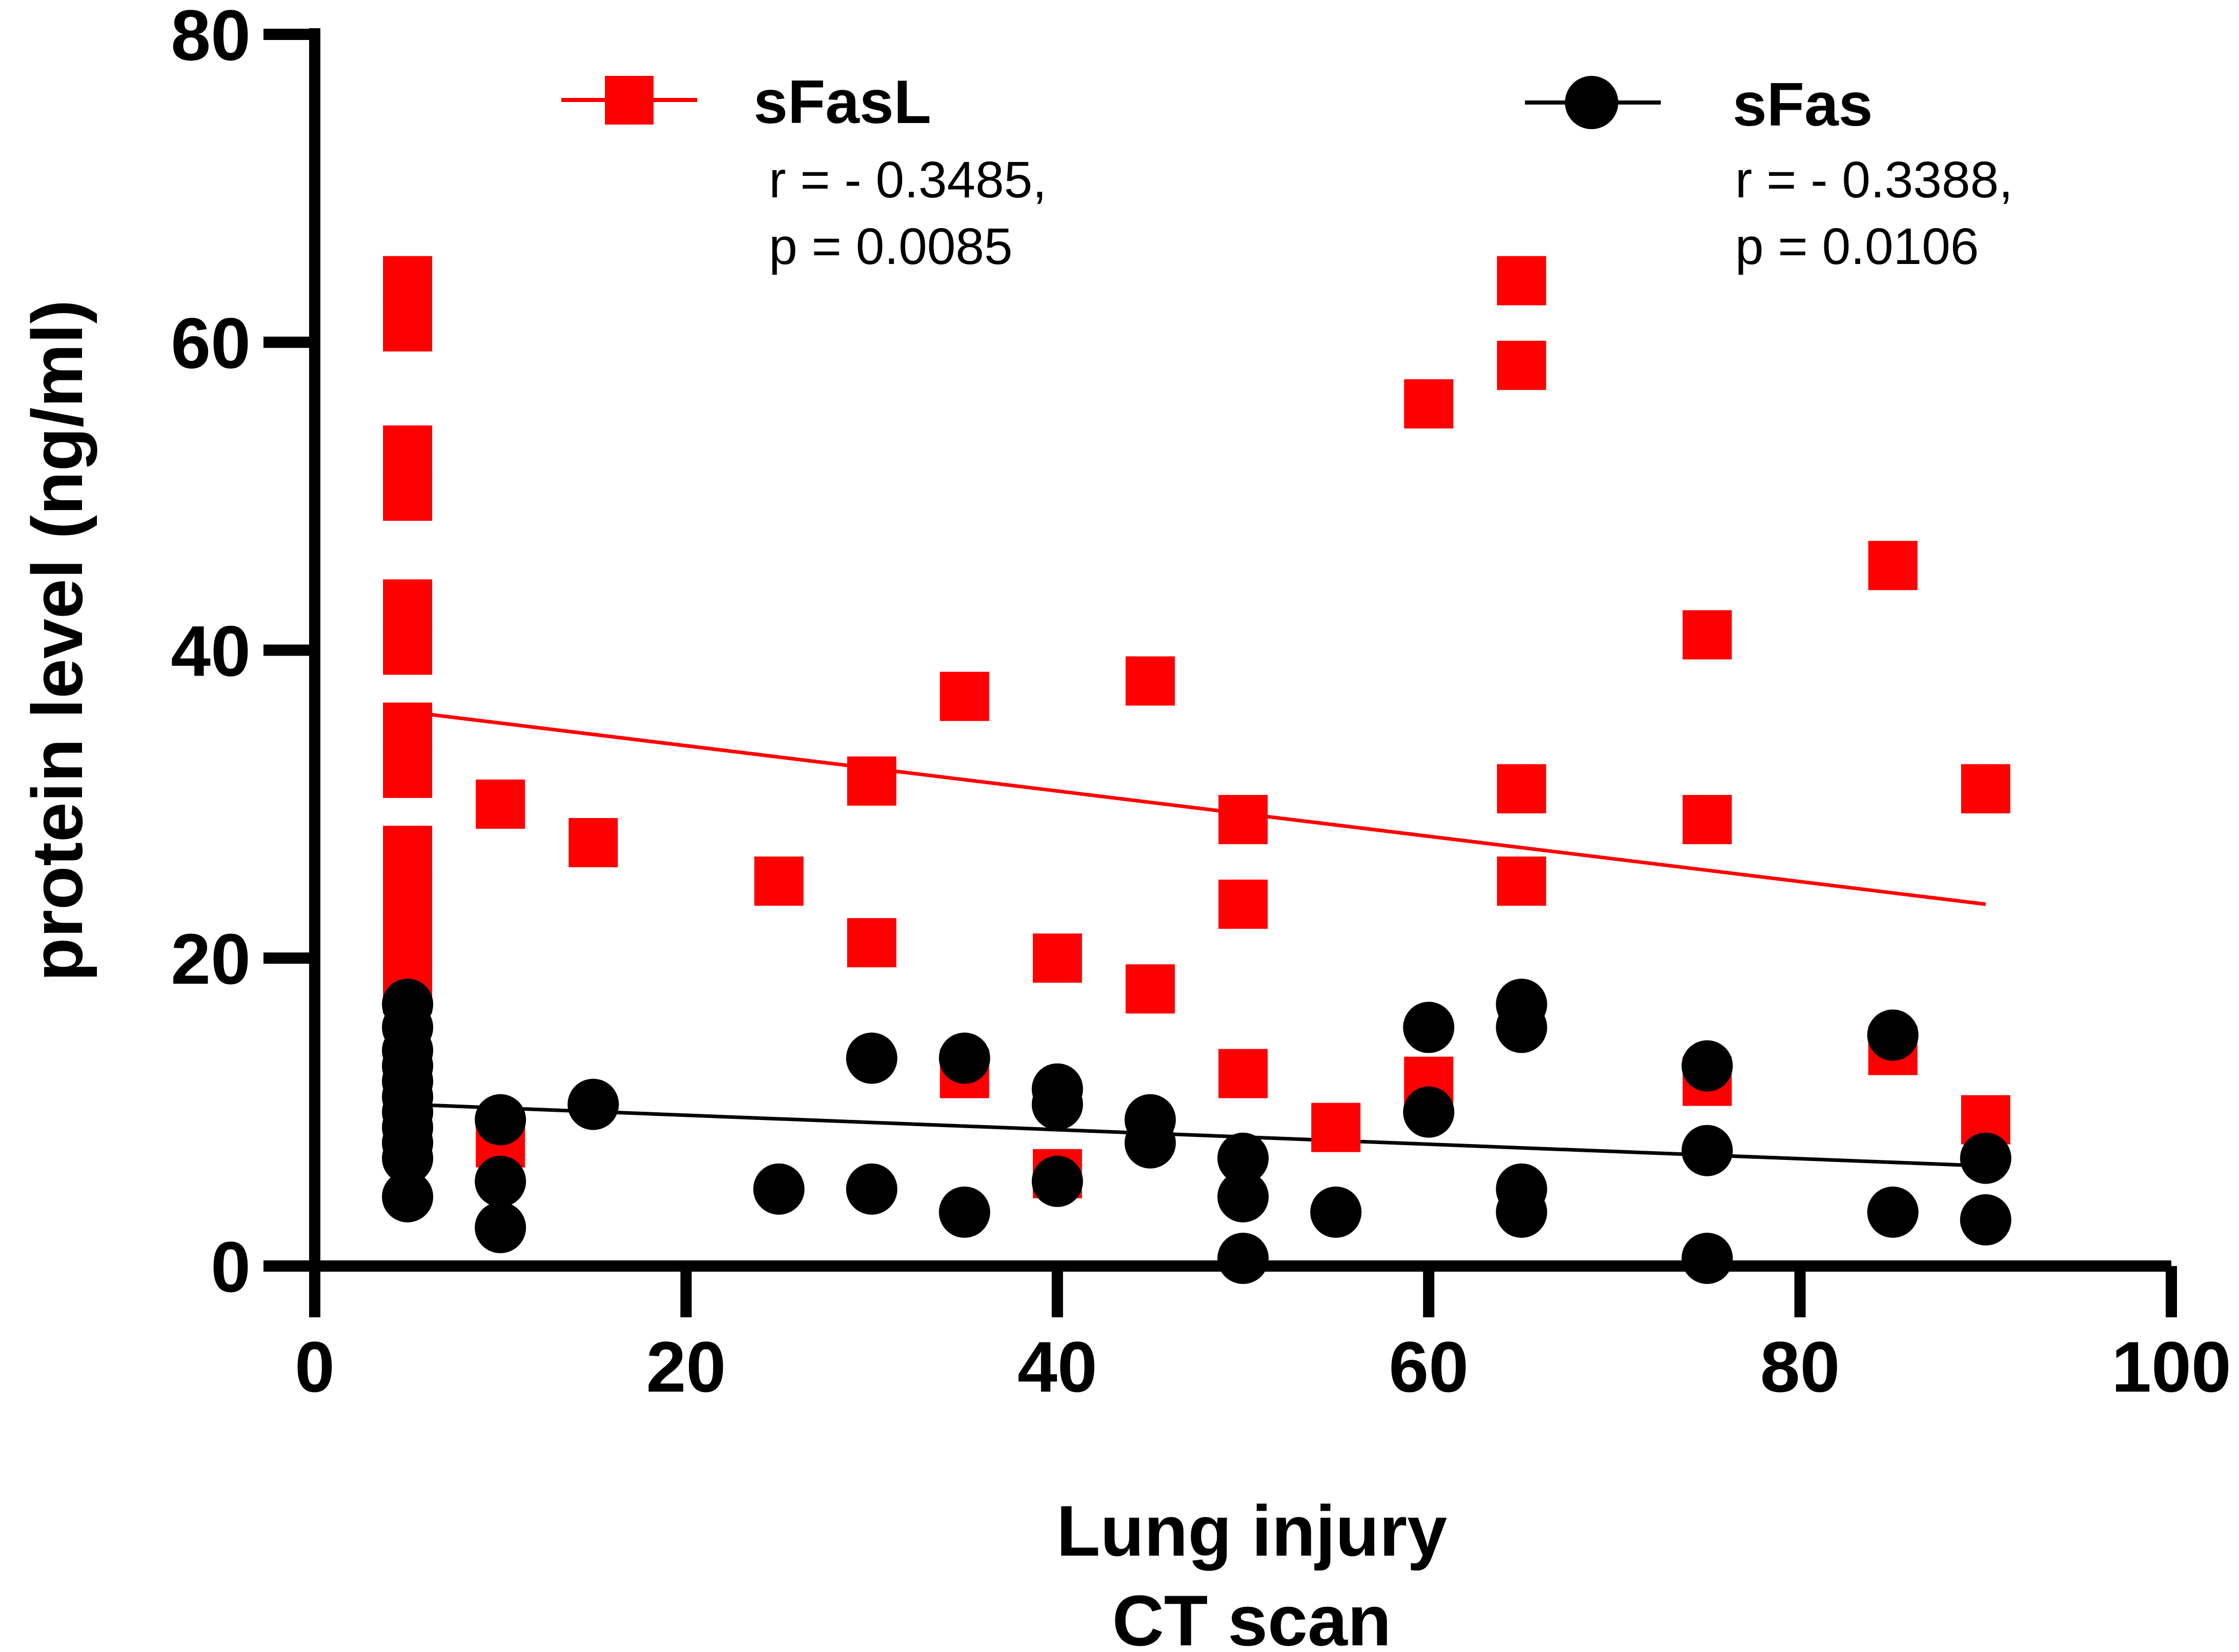 The height and width of the screenshot is (1652, 2239). I want to click on legend-sfasl-marker, so click(629, 101).